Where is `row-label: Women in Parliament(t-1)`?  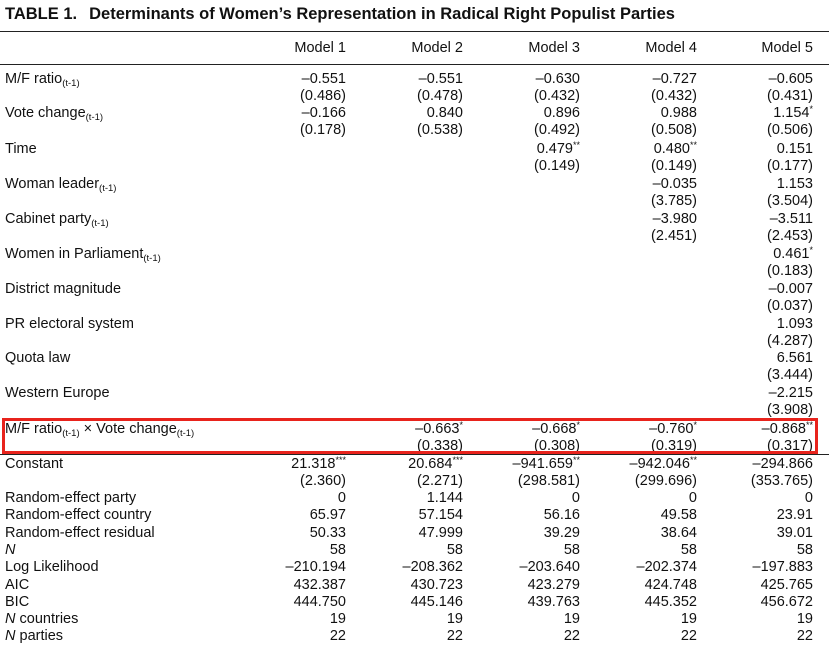
row-label: Women in Parliament(t-1) is located at coordinates (83, 254).